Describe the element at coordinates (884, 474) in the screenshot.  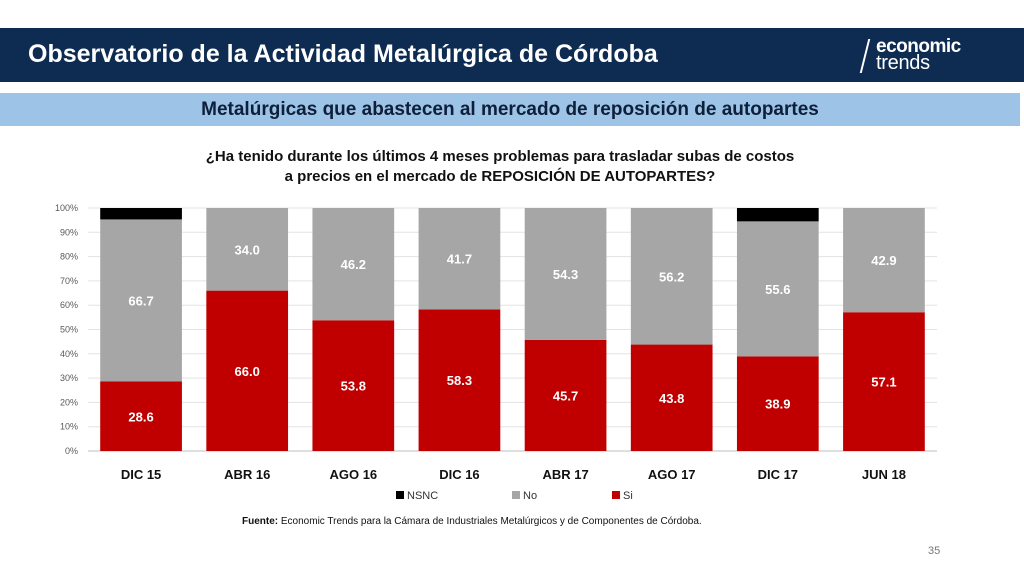
I see `x-tick-label: JUN 18` at that location.